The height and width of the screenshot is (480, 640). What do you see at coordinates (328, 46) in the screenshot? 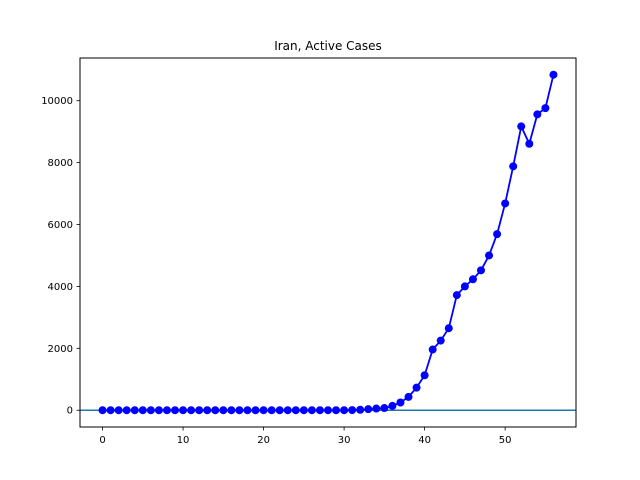
I see `chart-title: Iran, Active Cases` at bounding box center [328, 46].